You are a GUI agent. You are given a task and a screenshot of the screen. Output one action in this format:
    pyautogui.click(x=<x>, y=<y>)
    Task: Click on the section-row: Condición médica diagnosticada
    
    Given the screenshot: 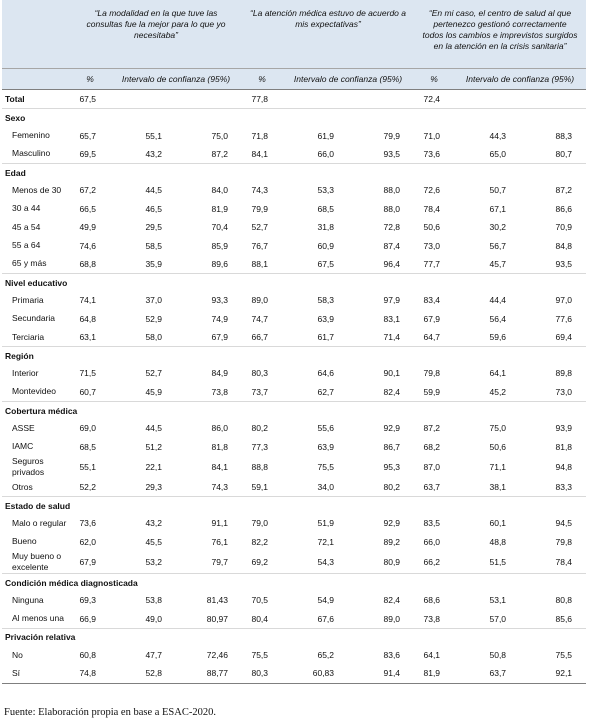 What is the action you would take?
    pyautogui.click(x=294, y=582)
    